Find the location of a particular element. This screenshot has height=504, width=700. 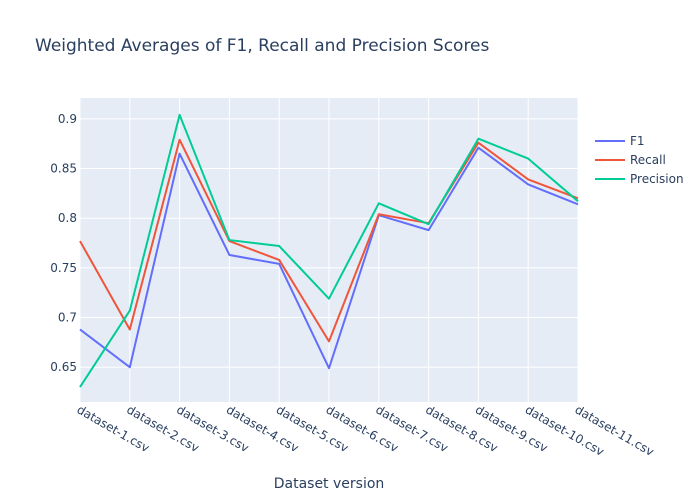

y-tick-label: 0.75 is located at coordinates (63, 268).